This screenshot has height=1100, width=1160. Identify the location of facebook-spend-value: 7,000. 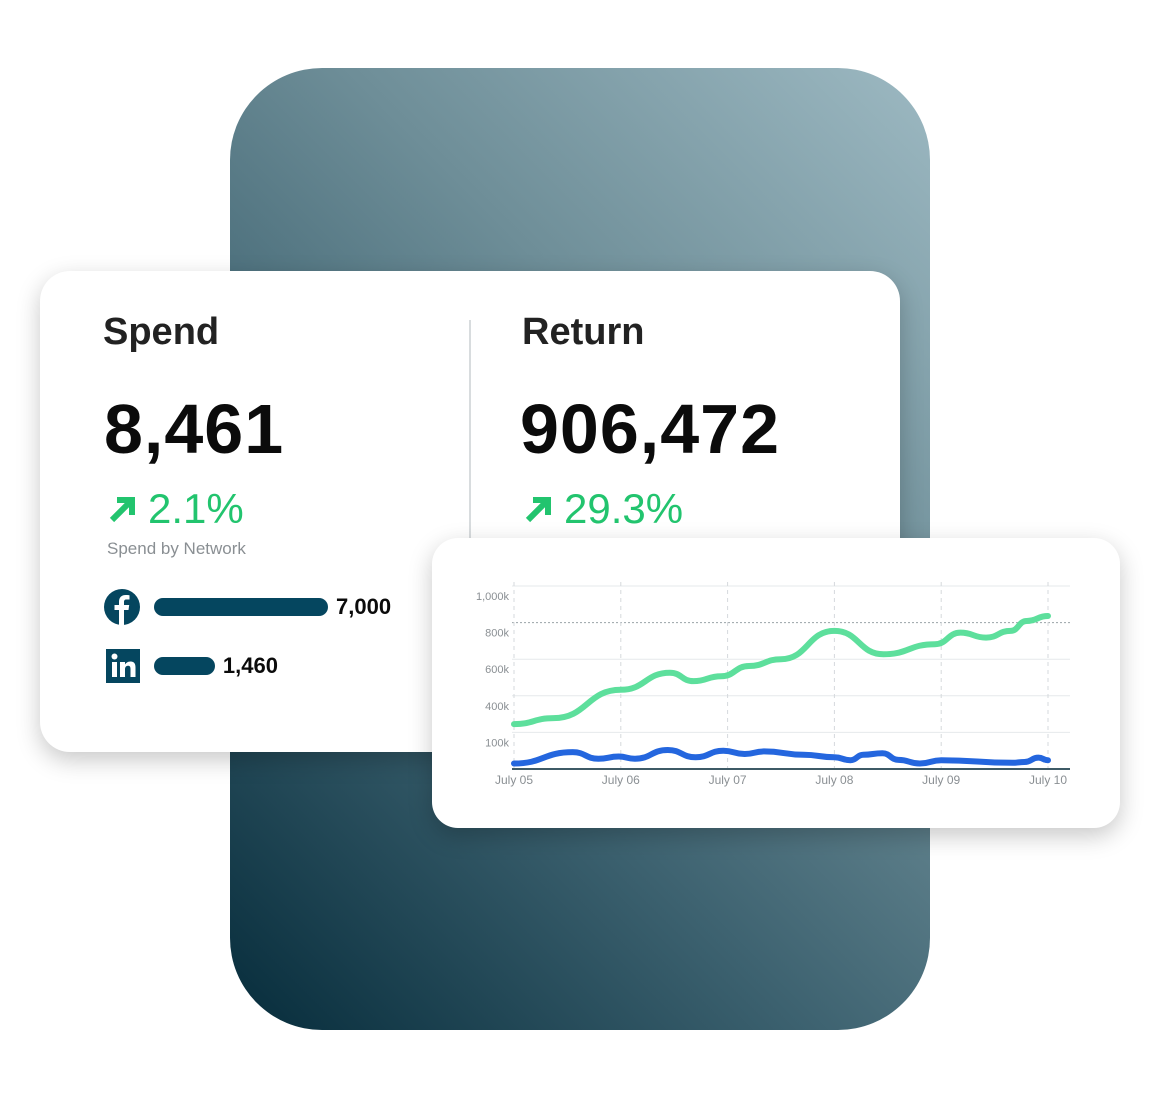
(364, 606).